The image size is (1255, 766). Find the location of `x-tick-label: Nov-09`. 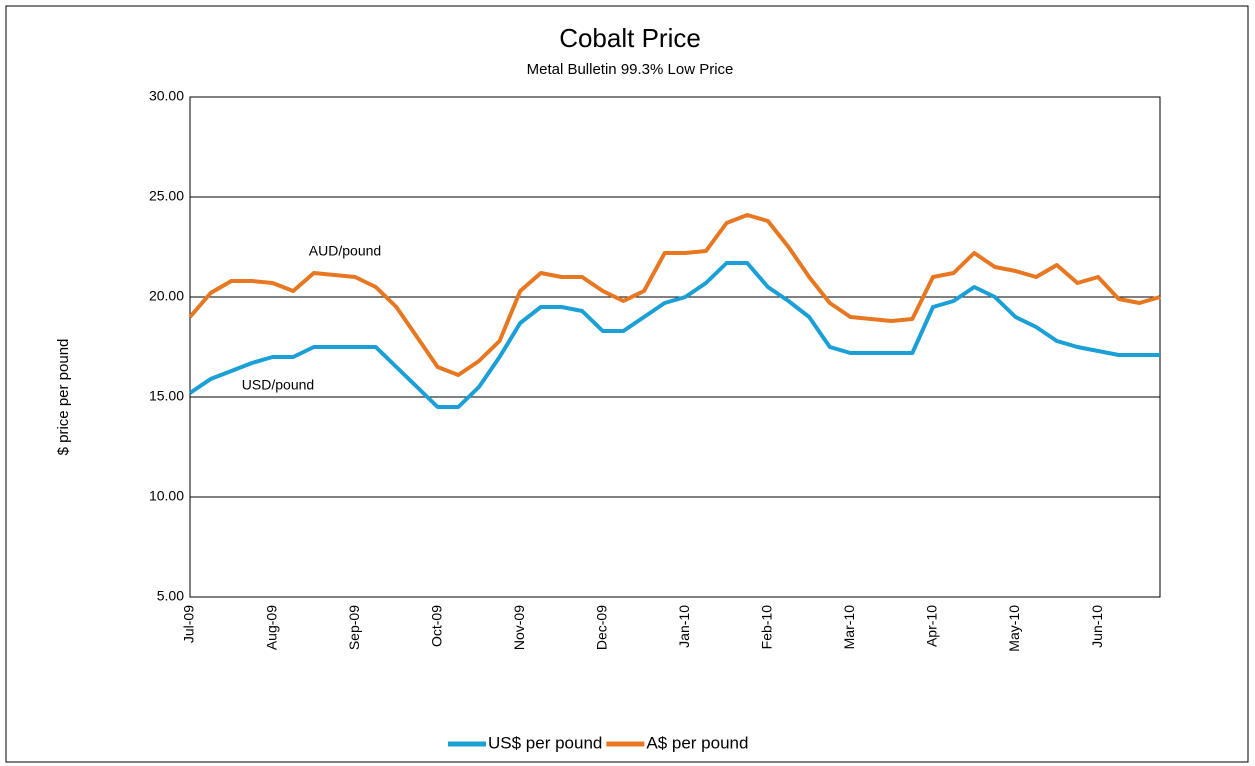

x-tick-label: Nov-09 is located at coordinates (519, 627).